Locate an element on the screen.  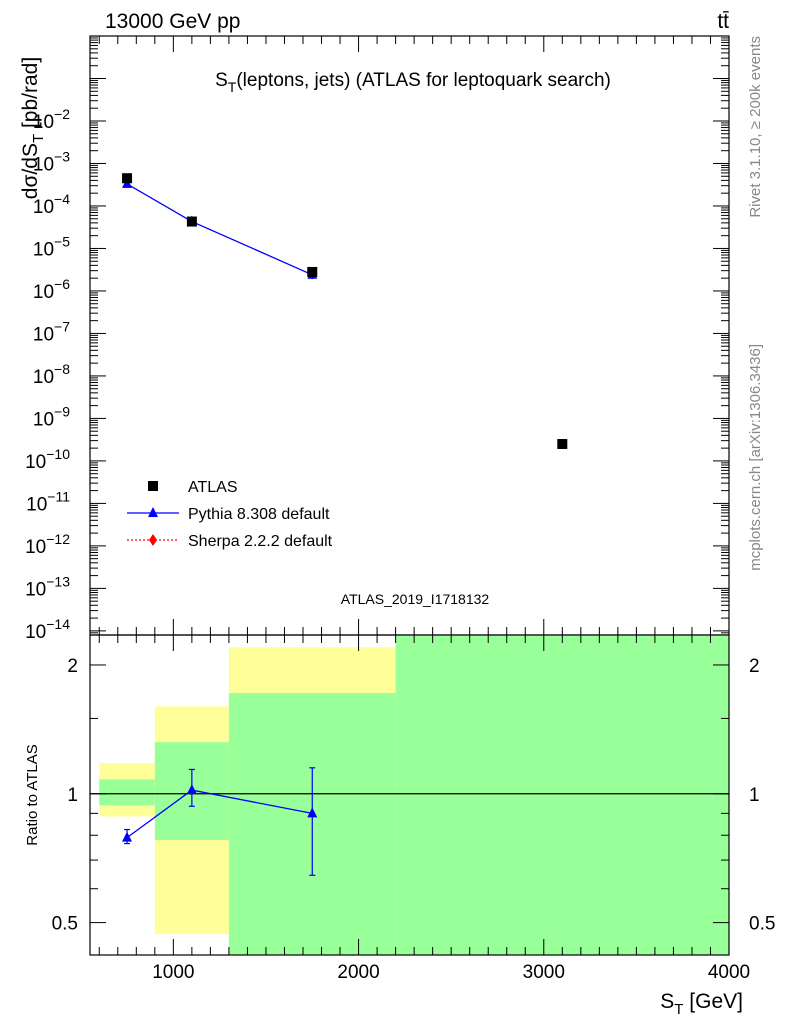
ratio-y-tick-label-right: 0.5 is located at coordinates (762, 924).